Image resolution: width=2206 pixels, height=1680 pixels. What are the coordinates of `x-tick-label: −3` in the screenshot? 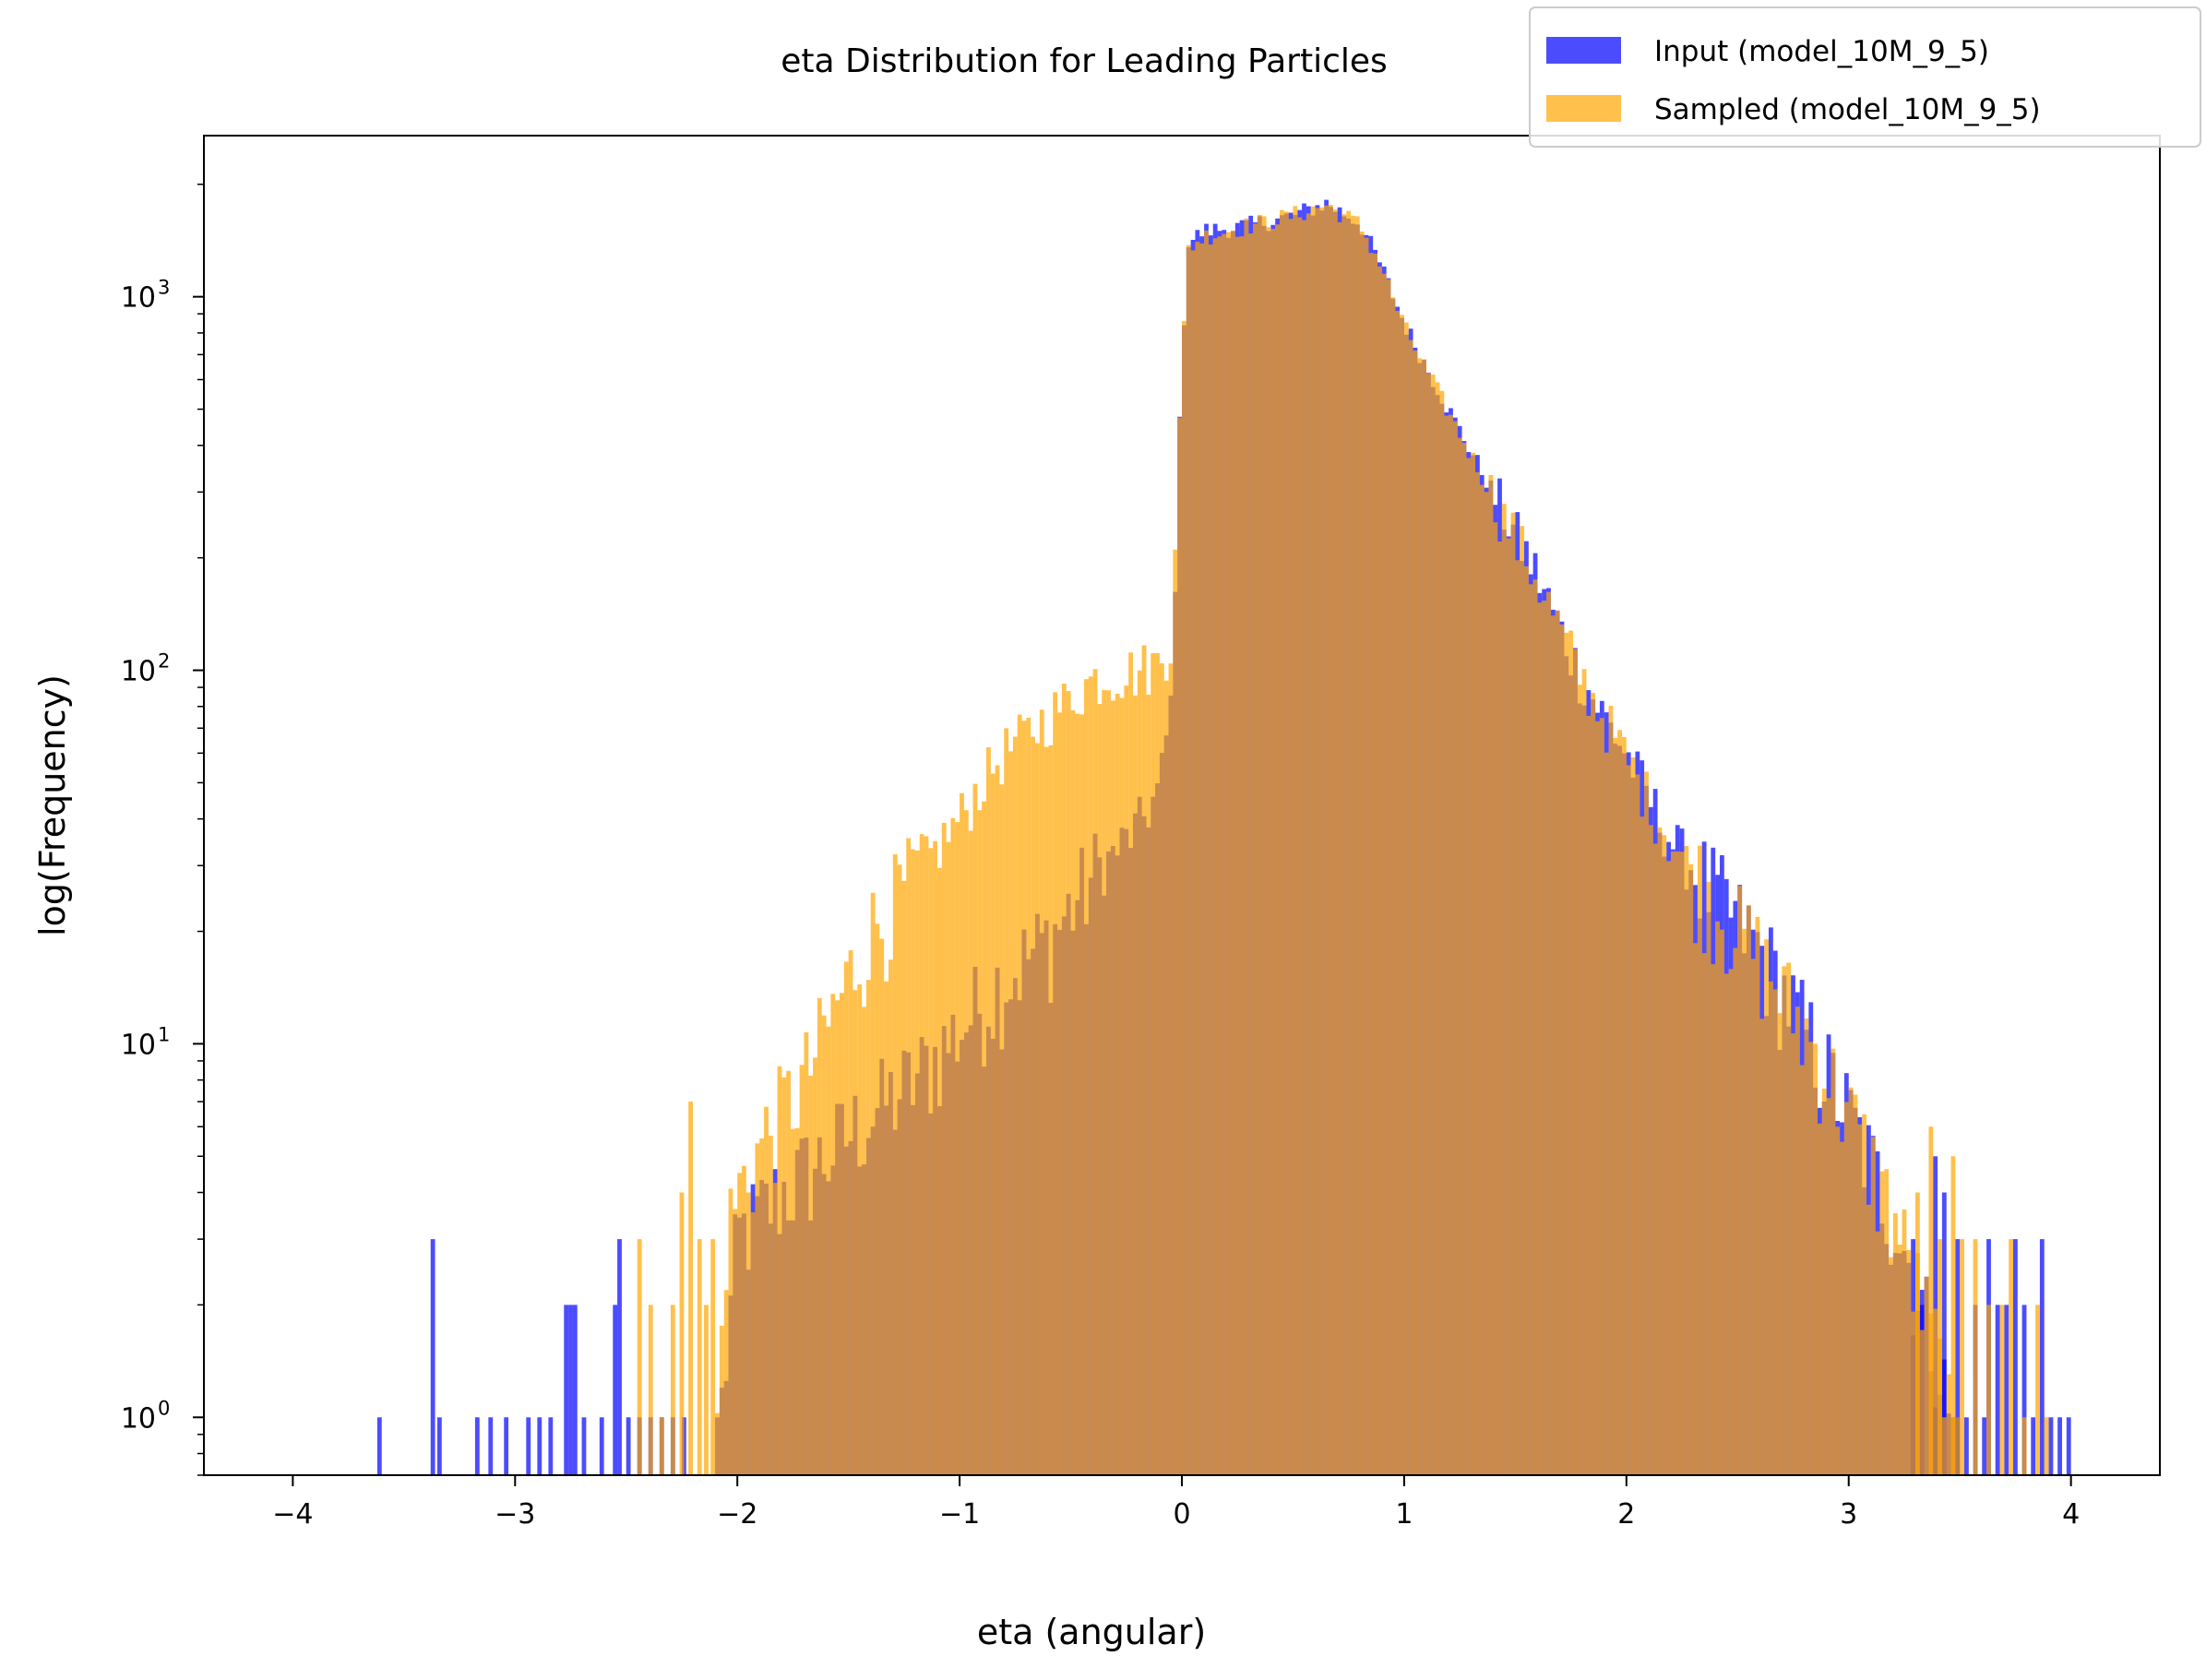 It's located at (515, 1514).